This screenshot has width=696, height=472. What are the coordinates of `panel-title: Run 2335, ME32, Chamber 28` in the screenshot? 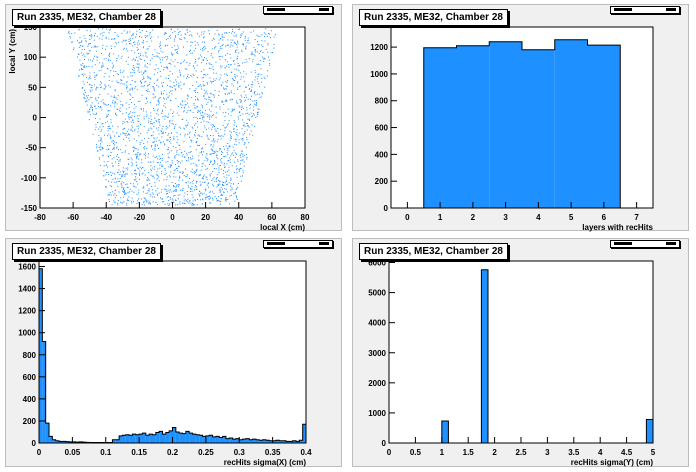 It's located at (86, 251).